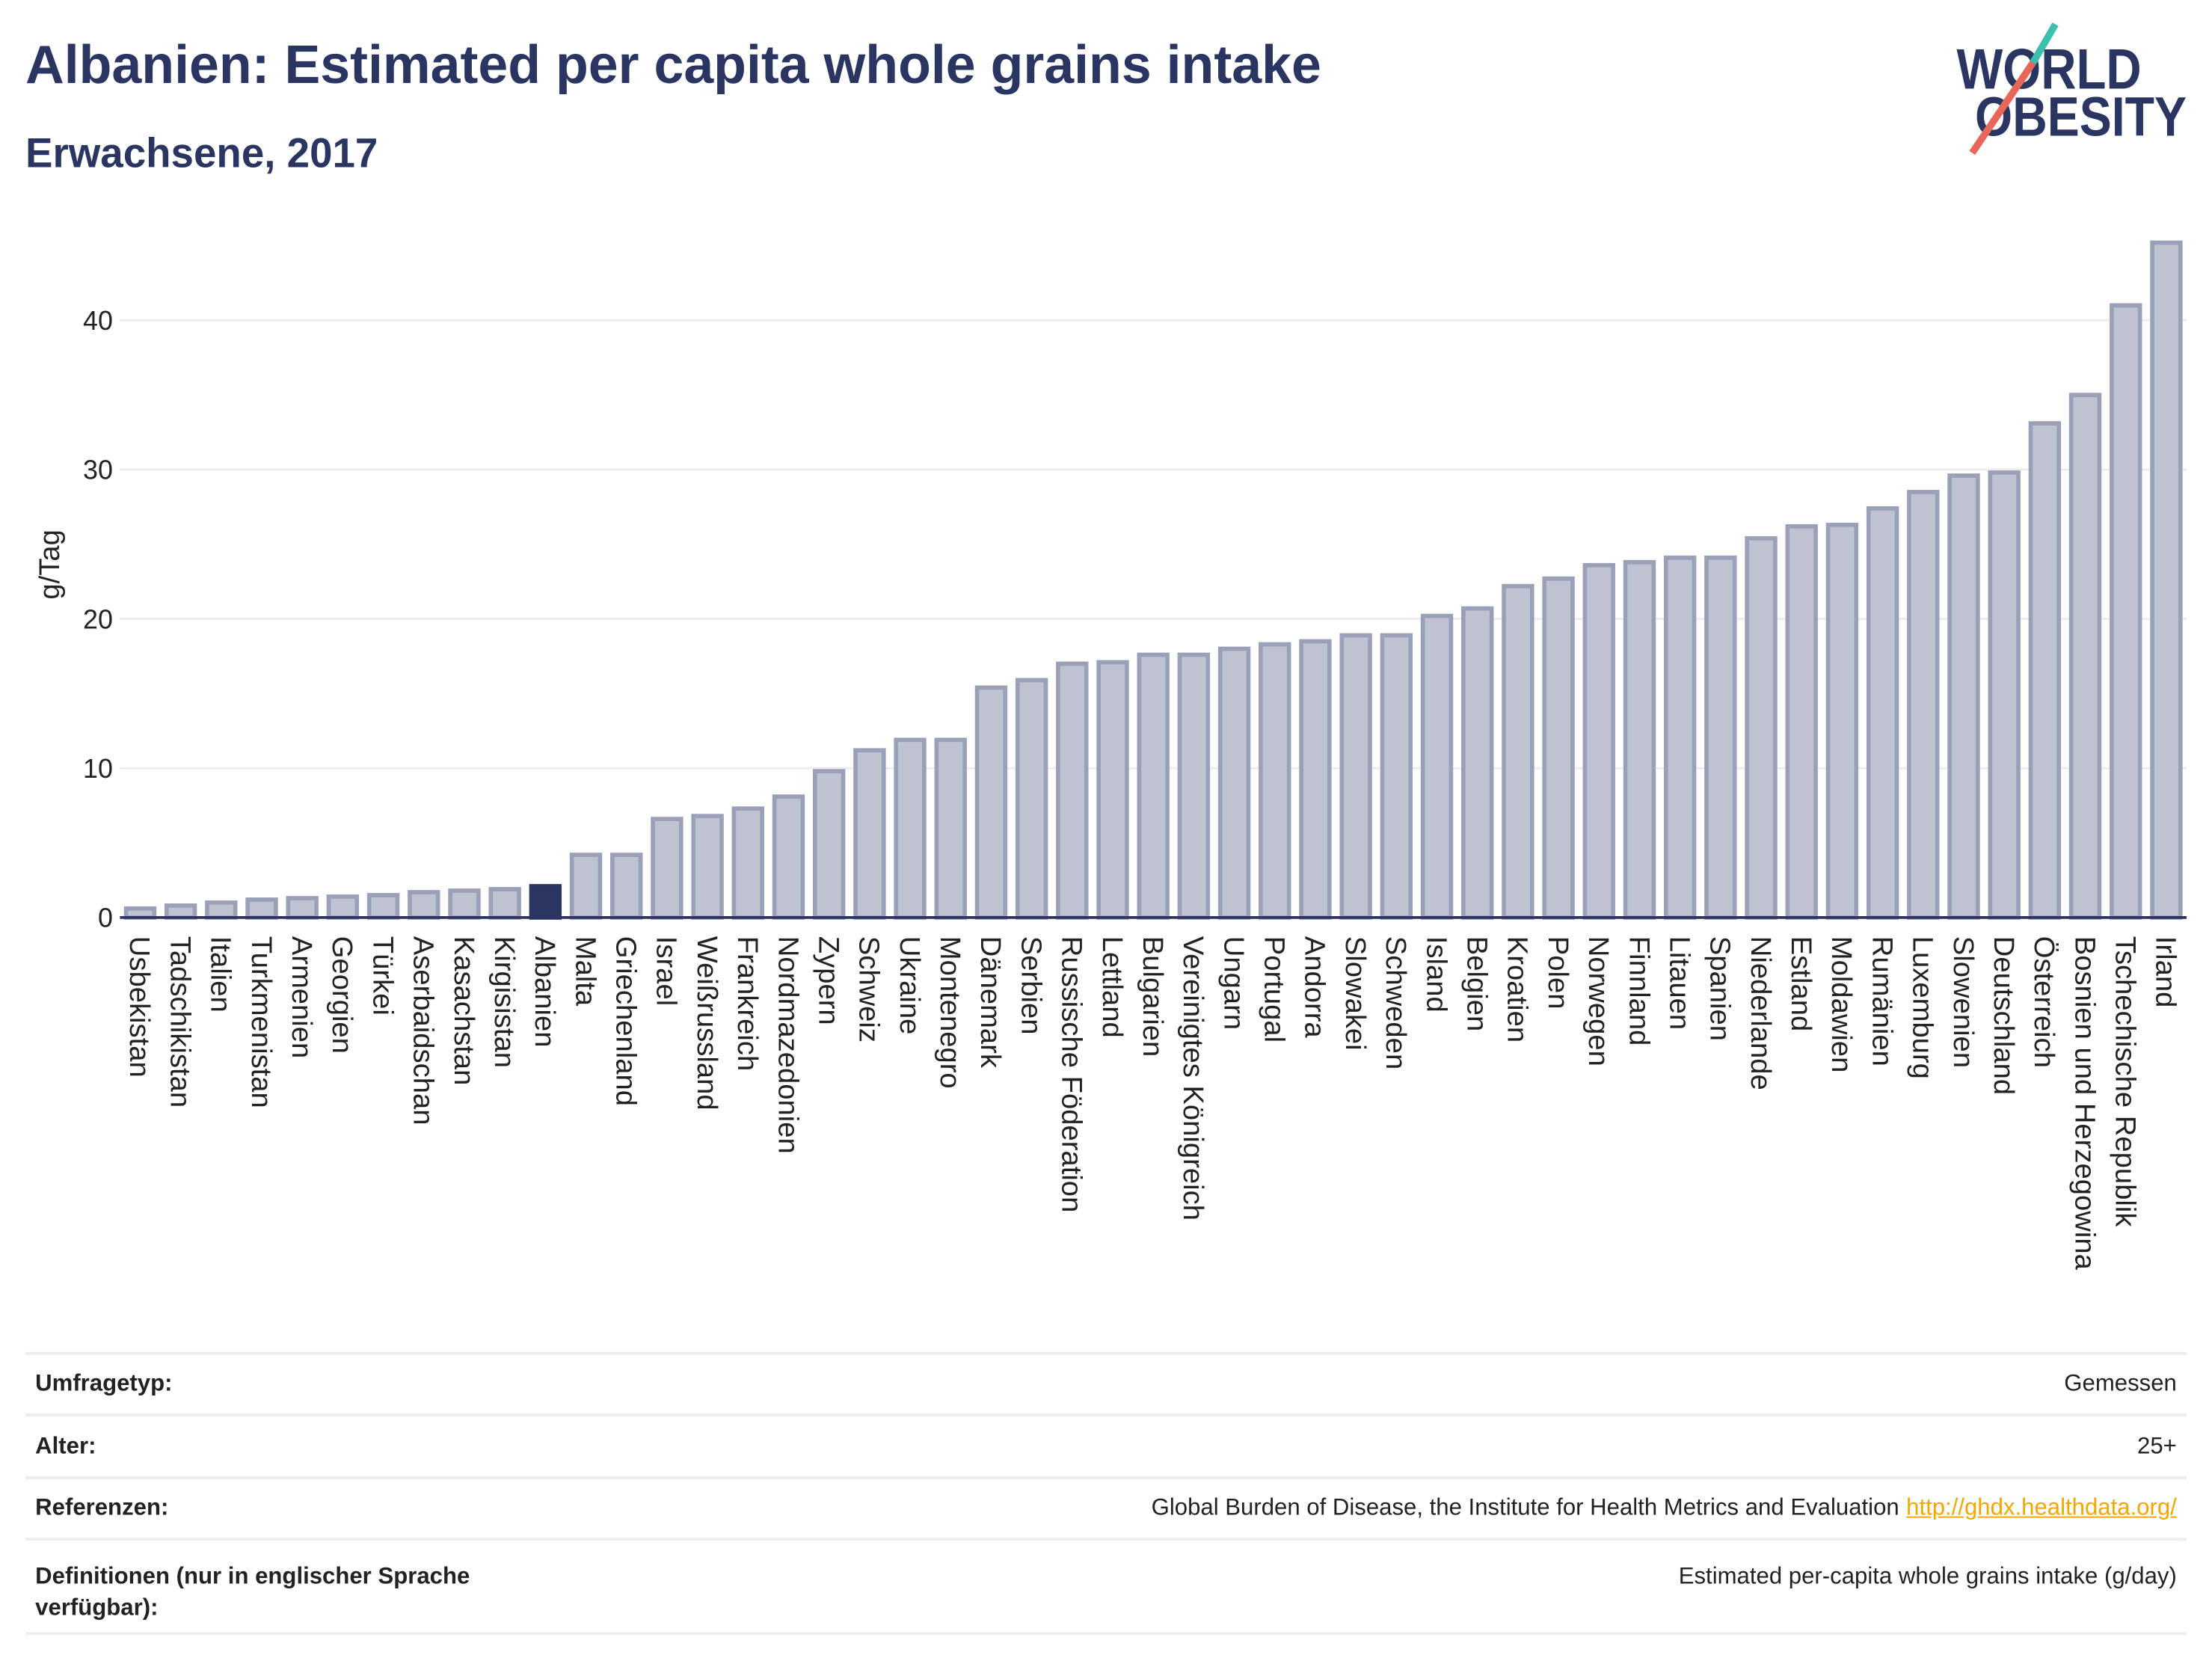 The image size is (2212, 1655). What do you see at coordinates (1112, 987) in the screenshot?
I see `x-tick-label-lettland: Lettland` at bounding box center [1112, 987].